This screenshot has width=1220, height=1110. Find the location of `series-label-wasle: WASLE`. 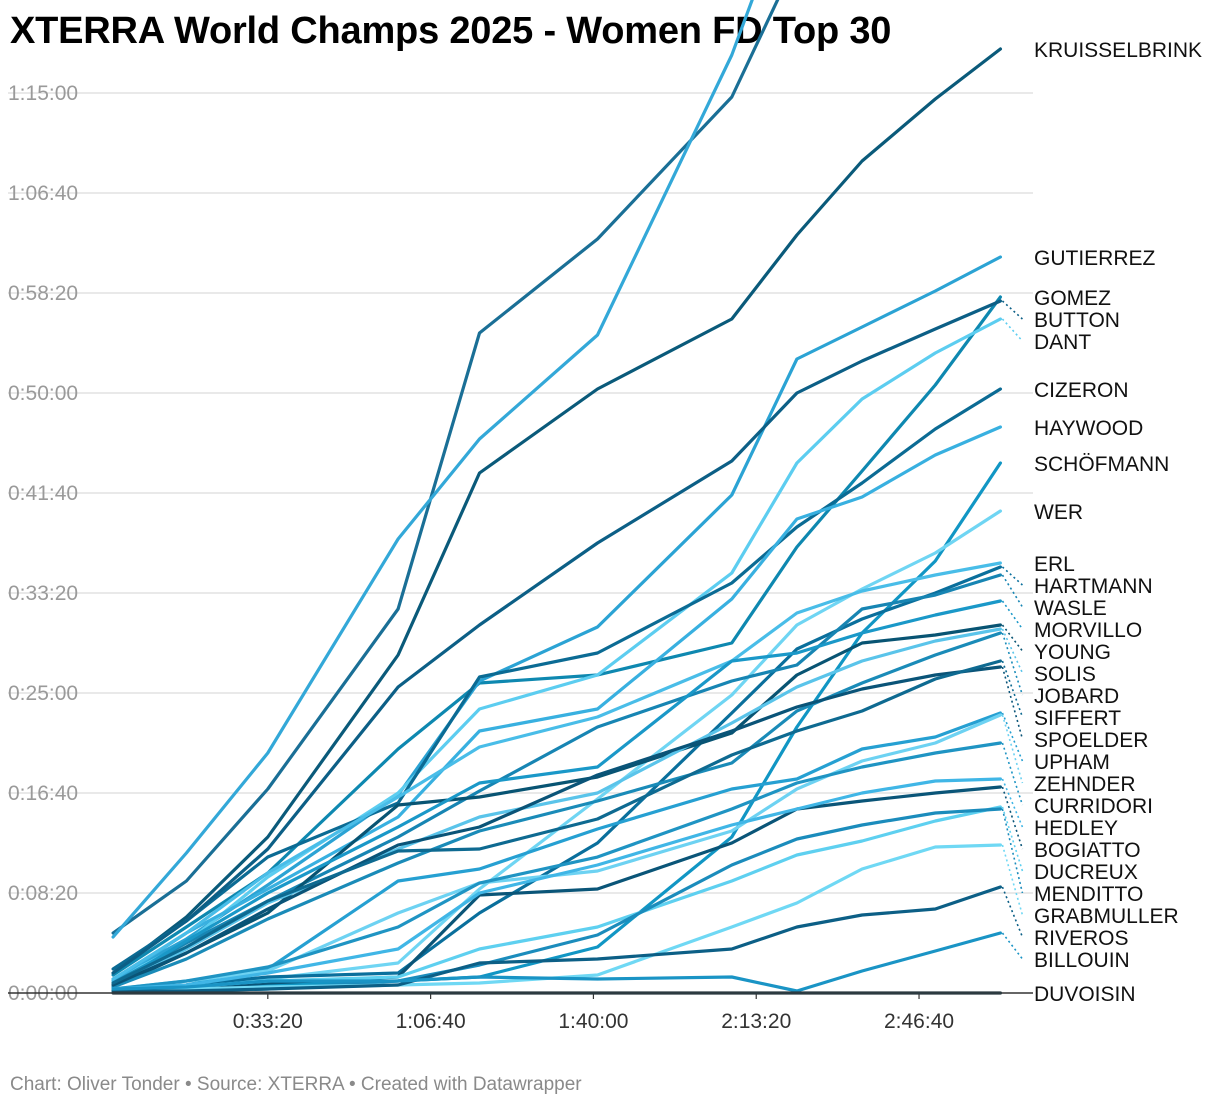

series-label-wasle: WASLE is located at coordinates (1070, 608).